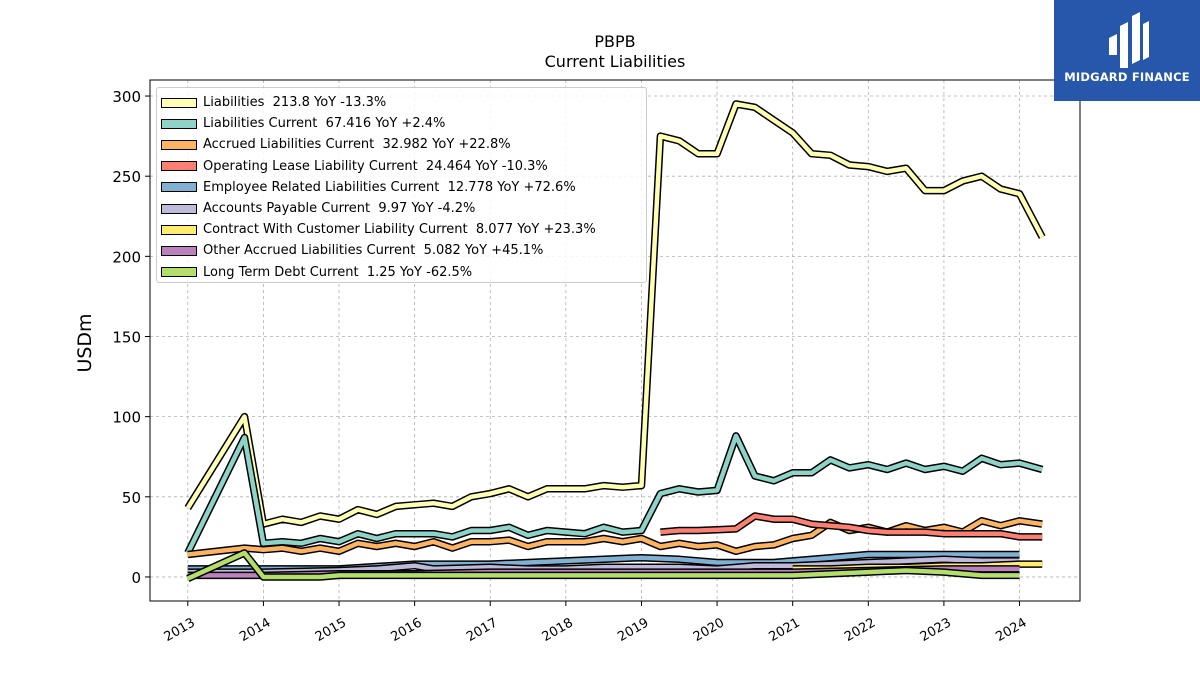 The image size is (1200, 675). Describe the element at coordinates (126, 257) in the screenshot. I see `y-tick-label: 200` at that location.